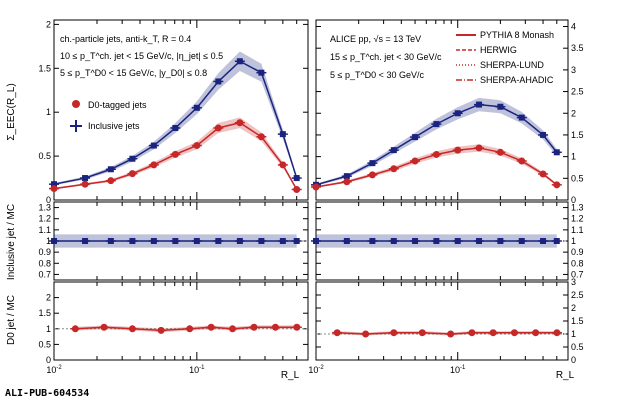 The height and width of the screenshot is (401, 620). I want to click on y-tick-label: 2.5, so click(577, 295).